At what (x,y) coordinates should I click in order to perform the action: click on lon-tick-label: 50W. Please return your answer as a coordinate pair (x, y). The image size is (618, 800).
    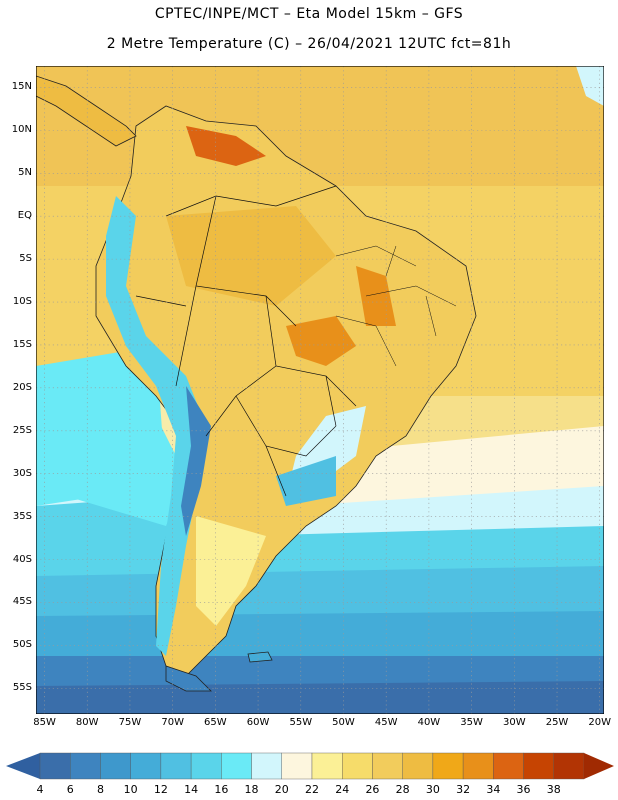
    Looking at the image, I should click on (343, 722).